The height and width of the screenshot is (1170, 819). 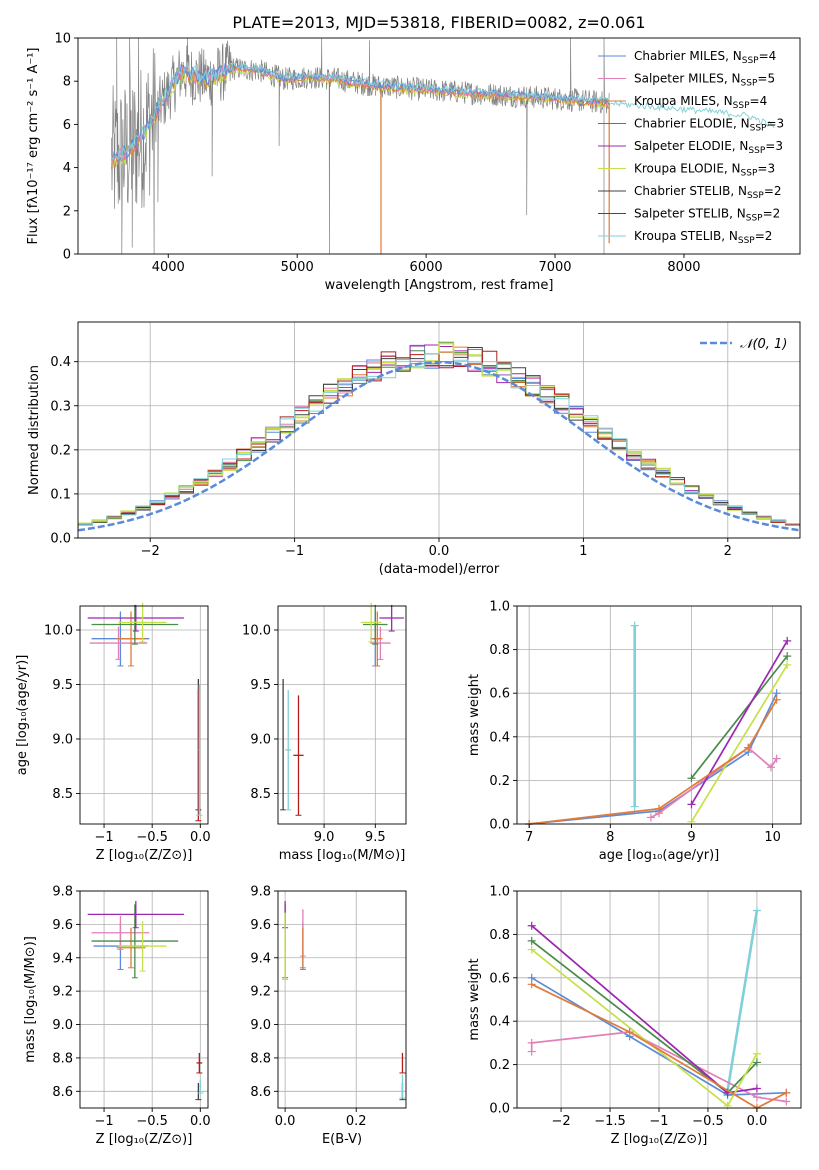 I want to click on y-tick-label: 6, so click(x=67, y=125).